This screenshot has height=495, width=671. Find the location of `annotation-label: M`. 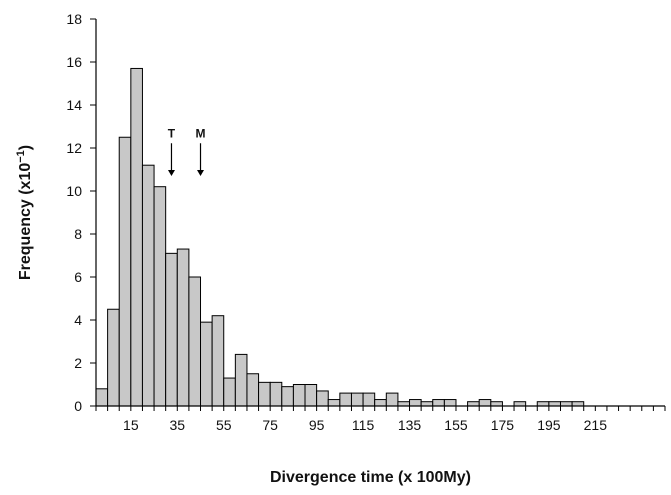

annotation-label: M is located at coordinates (201, 133).